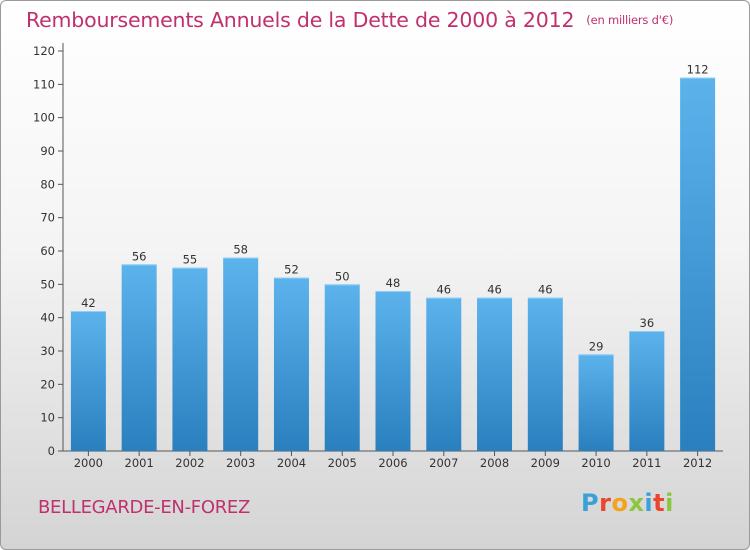 The image size is (750, 550). I want to click on data-label: 29, so click(596, 346).